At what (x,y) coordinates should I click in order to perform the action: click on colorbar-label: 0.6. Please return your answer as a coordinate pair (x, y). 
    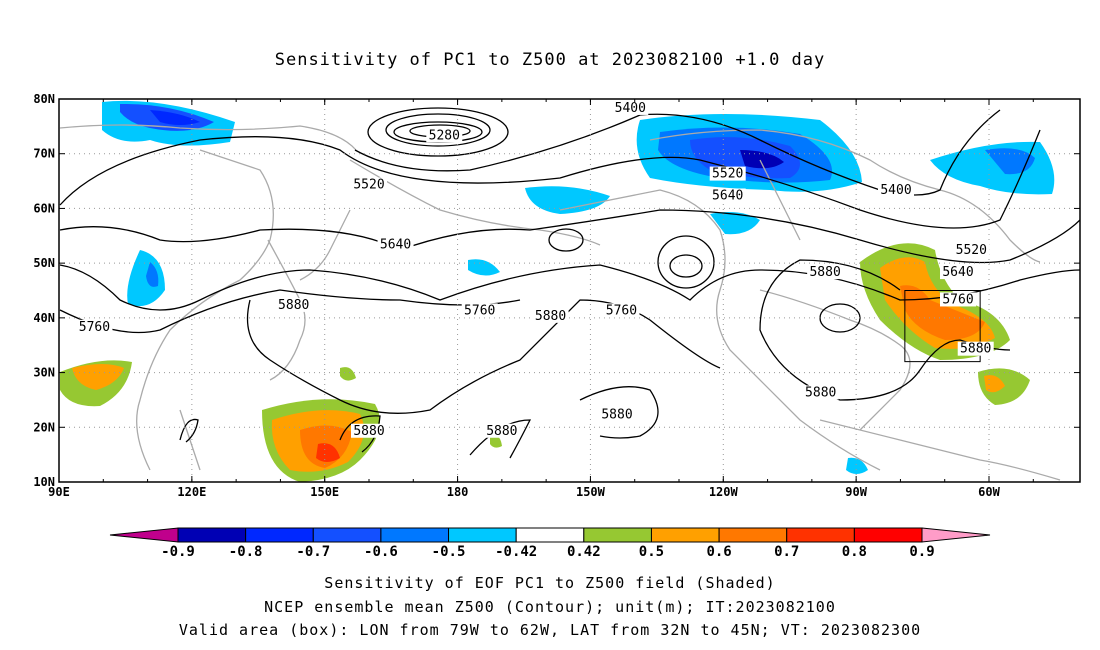
    Looking at the image, I should click on (718, 552).